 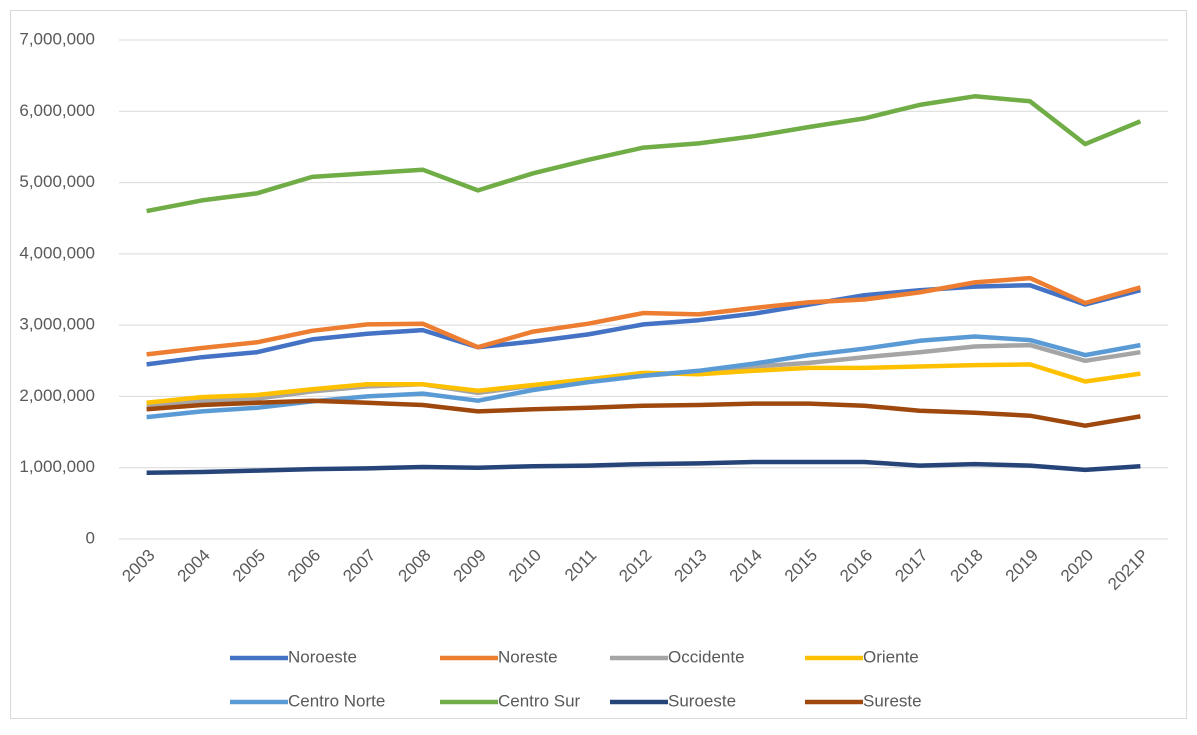 I want to click on legend-label: Noreste, so click(x=528, y=656).